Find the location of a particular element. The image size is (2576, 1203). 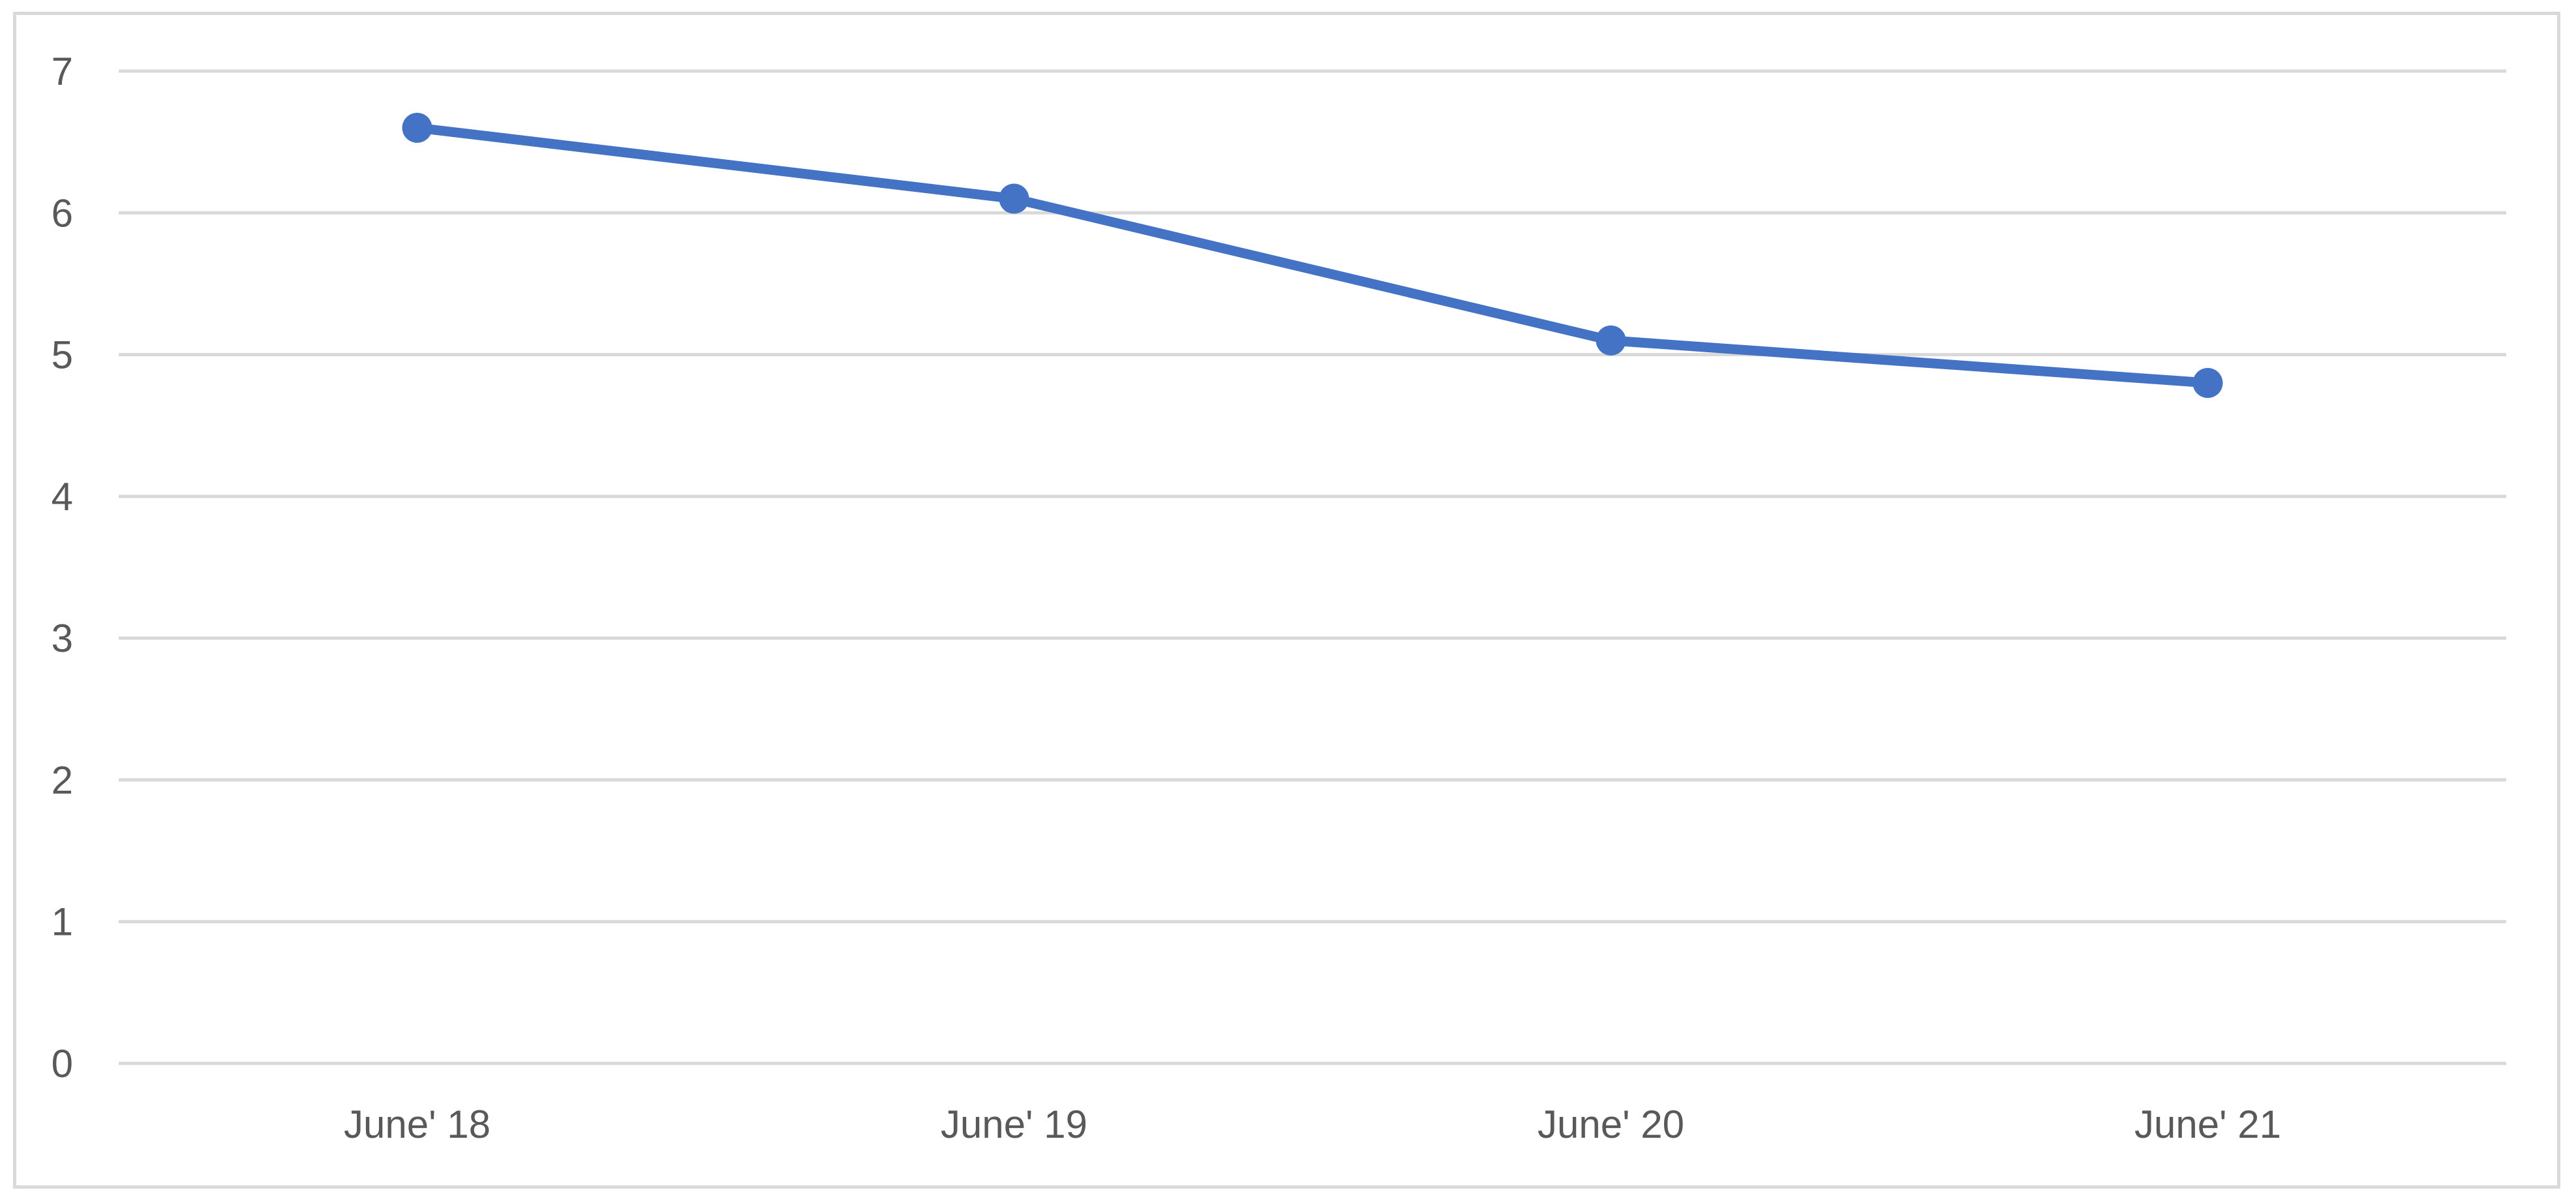

y-tick-label: 1 is located at coordinates (63, 922).